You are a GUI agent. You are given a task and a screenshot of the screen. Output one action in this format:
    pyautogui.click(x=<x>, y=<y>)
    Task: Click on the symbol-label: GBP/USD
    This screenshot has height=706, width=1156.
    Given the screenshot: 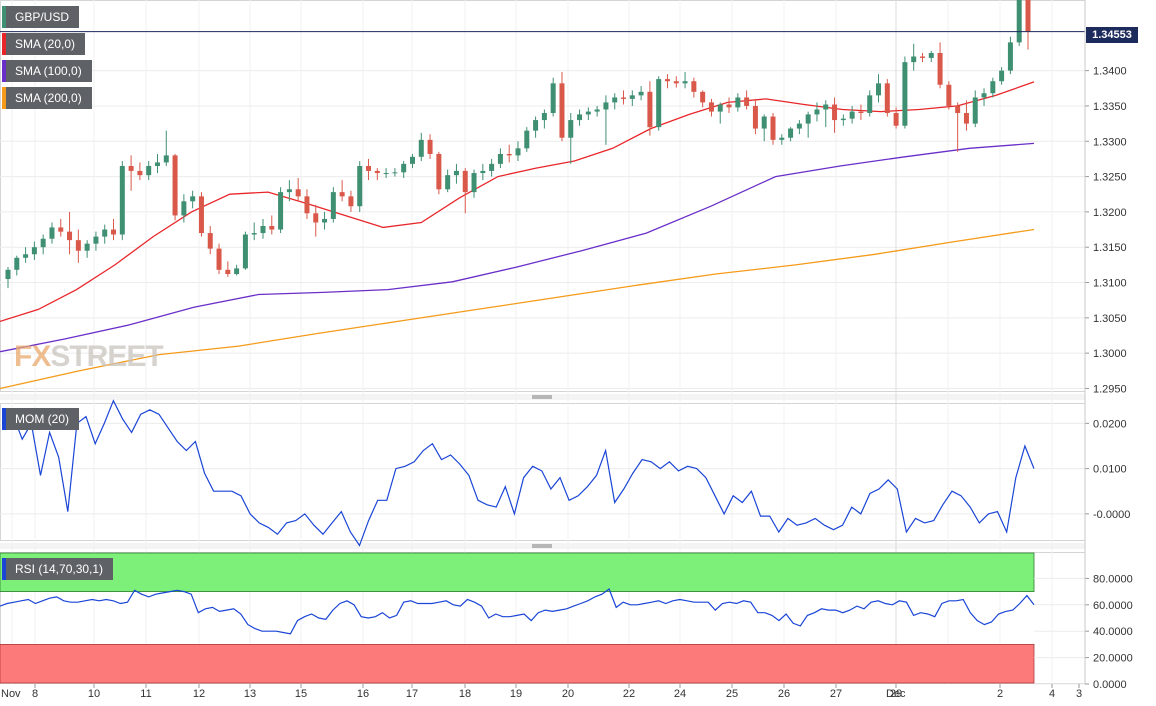 What is the action you would take?
    pyautogui.click(x=41, y=17)
    